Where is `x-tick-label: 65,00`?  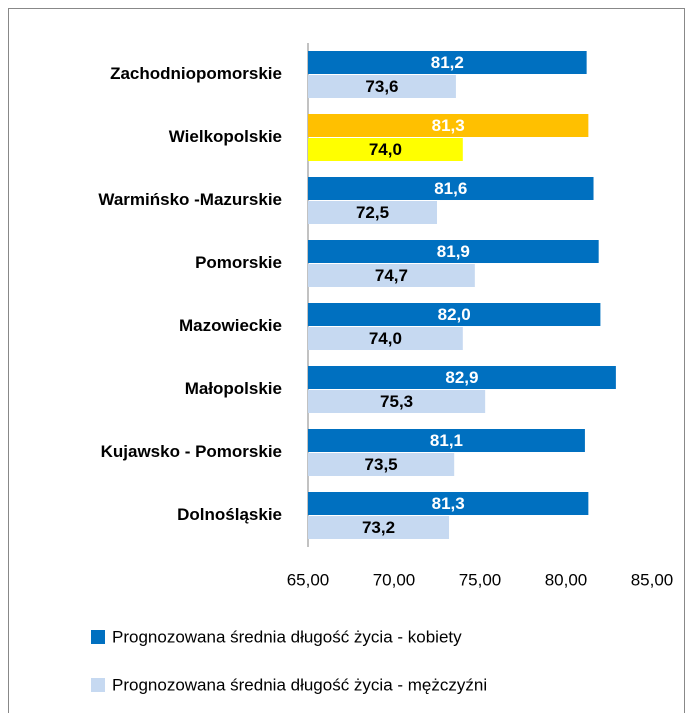 x-tick-label: 65,00 is located at coordinates (308, 579).